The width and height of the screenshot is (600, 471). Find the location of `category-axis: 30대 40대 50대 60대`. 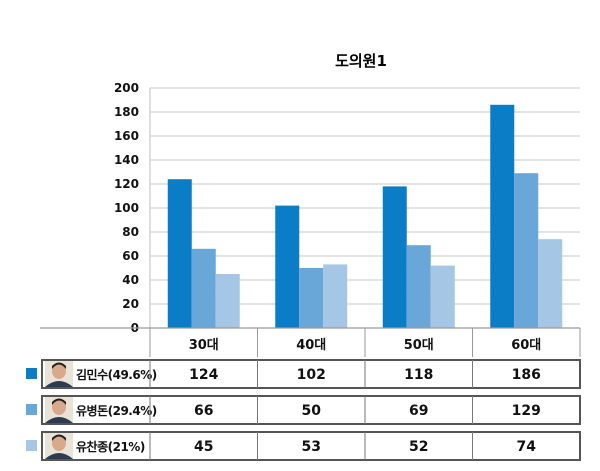

category-axis: 30대 40대 50대 60대 is located at coordinates (365, 342).